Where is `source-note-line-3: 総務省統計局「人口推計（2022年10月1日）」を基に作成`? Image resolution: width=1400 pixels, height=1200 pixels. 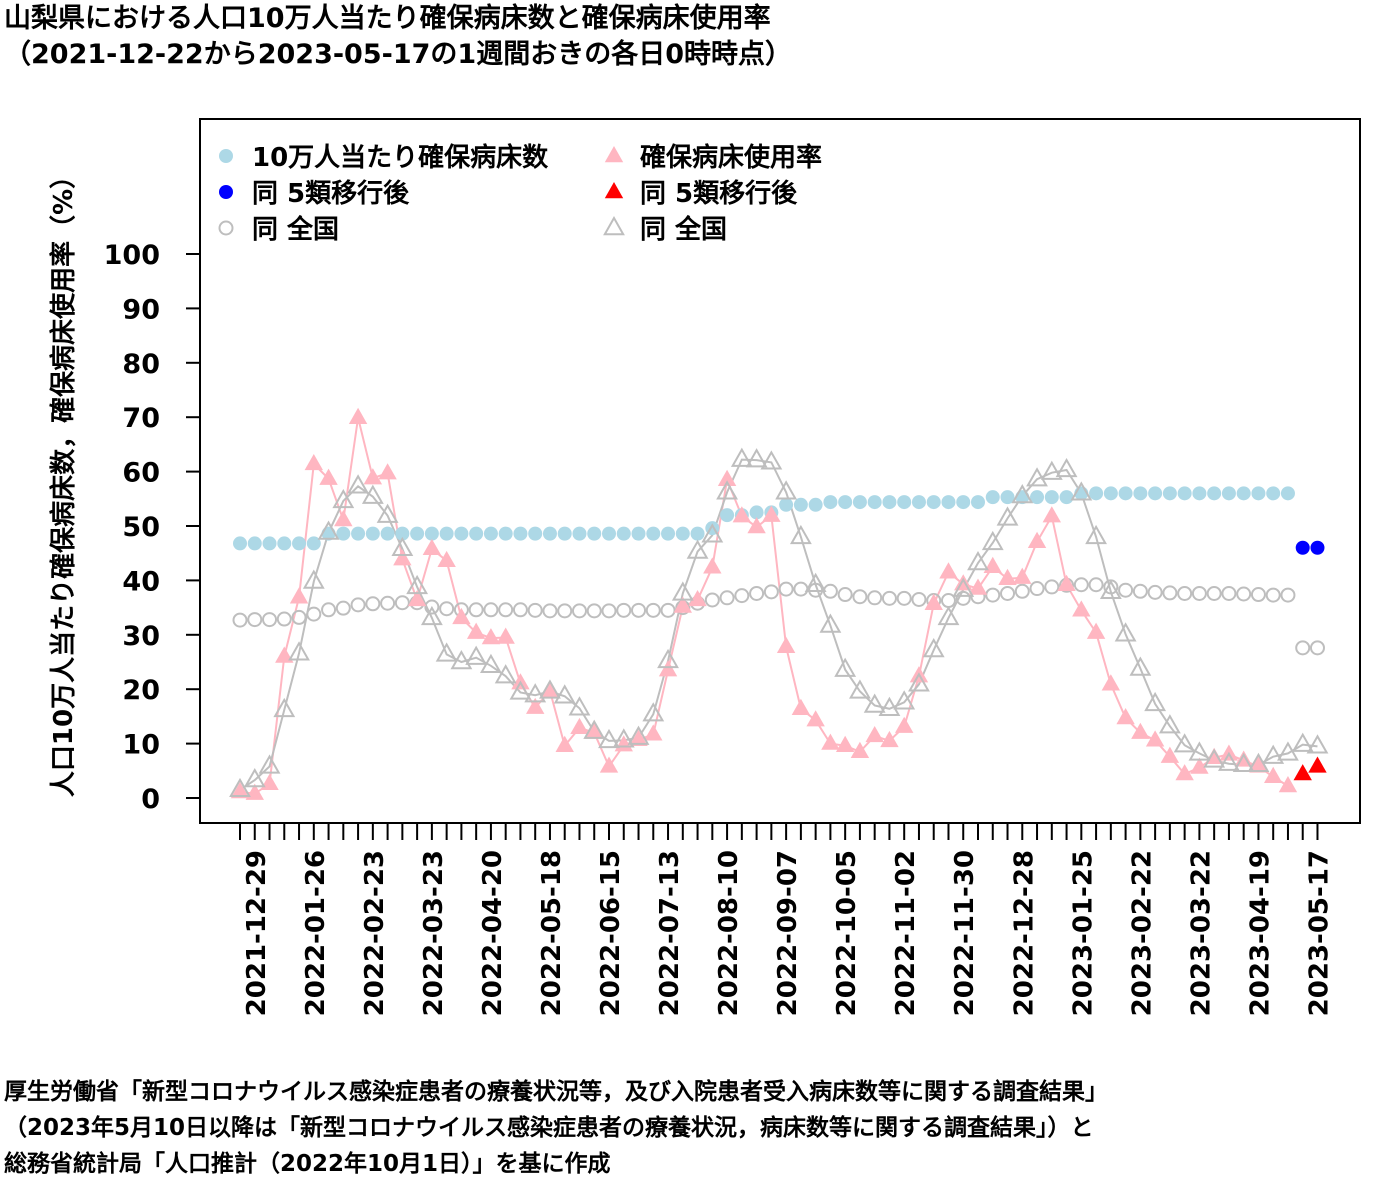
source-note-line-3: 総務省統計局「人口推計（2022年10月1日）」を基に作成 is located at coordinates (307, 1164).